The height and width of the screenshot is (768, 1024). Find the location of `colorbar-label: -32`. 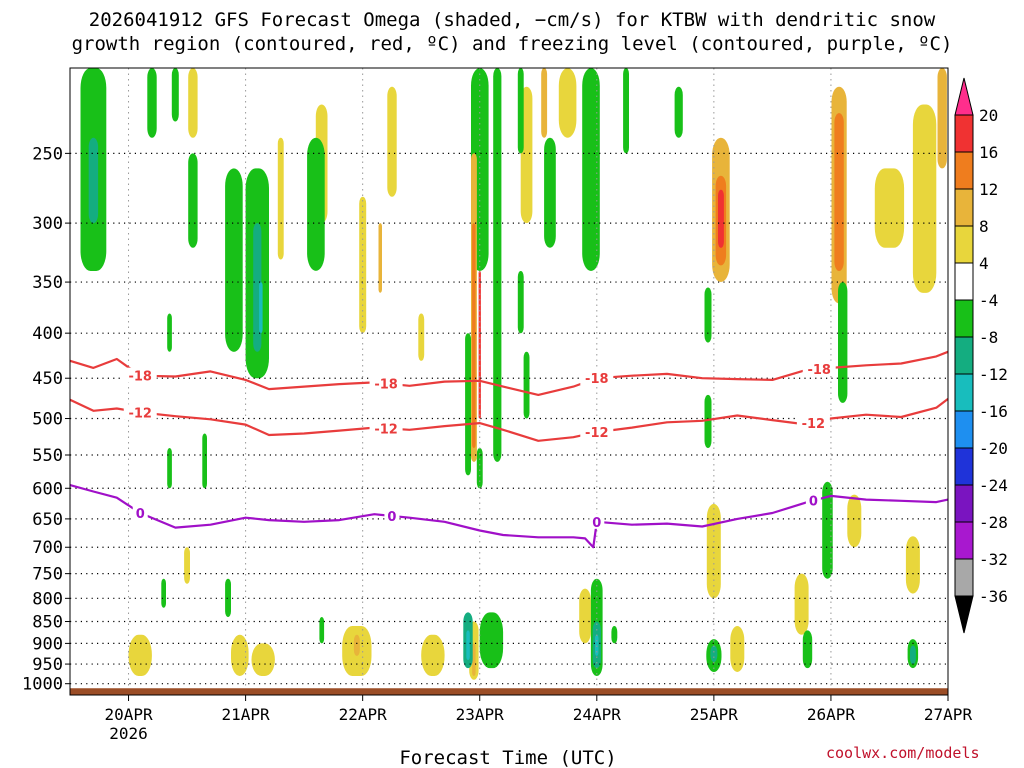

colorbar-label: -32 is located at coordinates (993, 559).